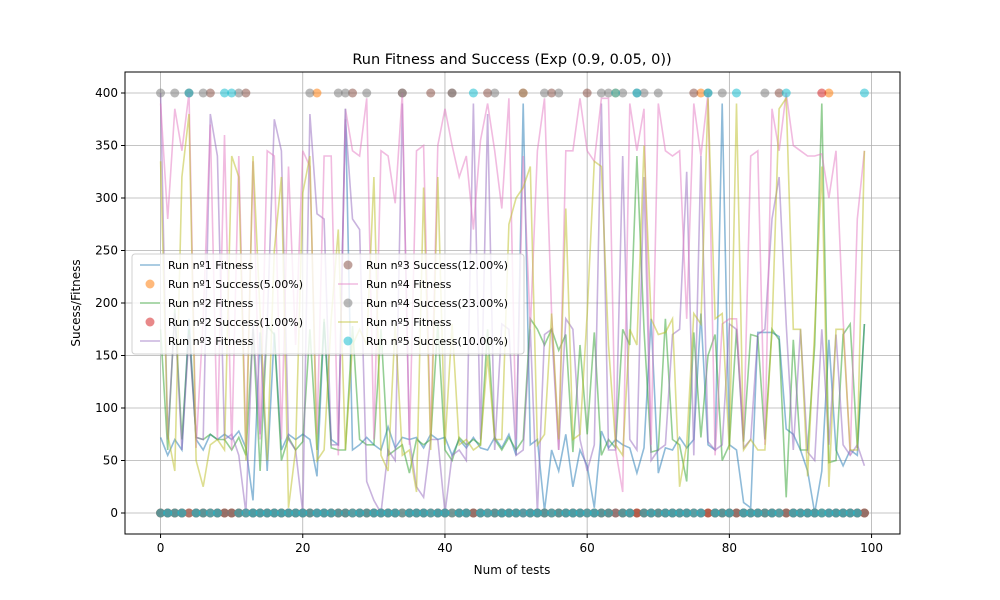 This screenshot has width=1000, height=600. Describe the element at coordinates (106, 408) in the screenshot. I see `y-tick-label: 100` at that location.